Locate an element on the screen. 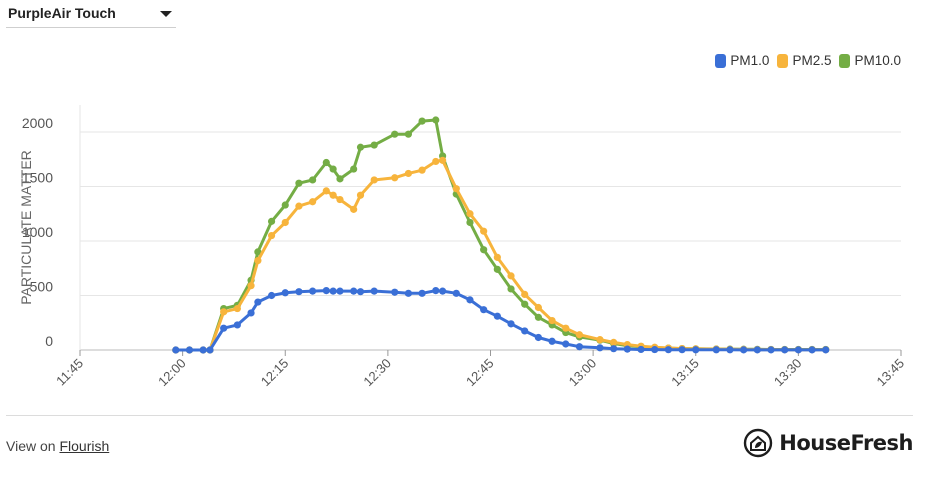  x-tick-label: 13:45 is located at coordinates (891, 373).